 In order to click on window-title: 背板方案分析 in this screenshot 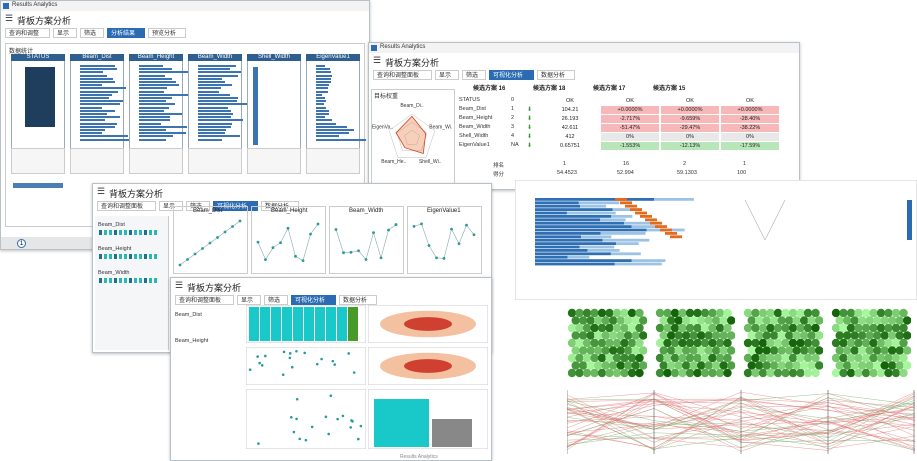, I will do `click(214, 288)`.